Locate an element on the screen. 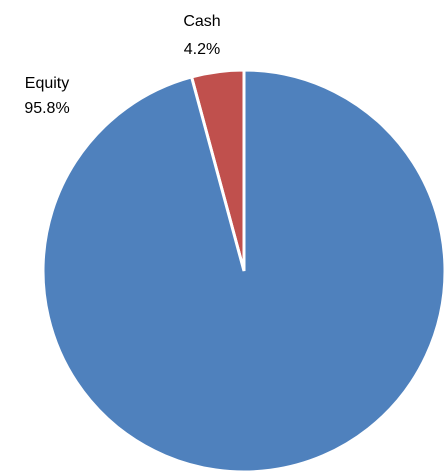  slice-label-cash-value: 4.2% is located at coordinates (202, 49).